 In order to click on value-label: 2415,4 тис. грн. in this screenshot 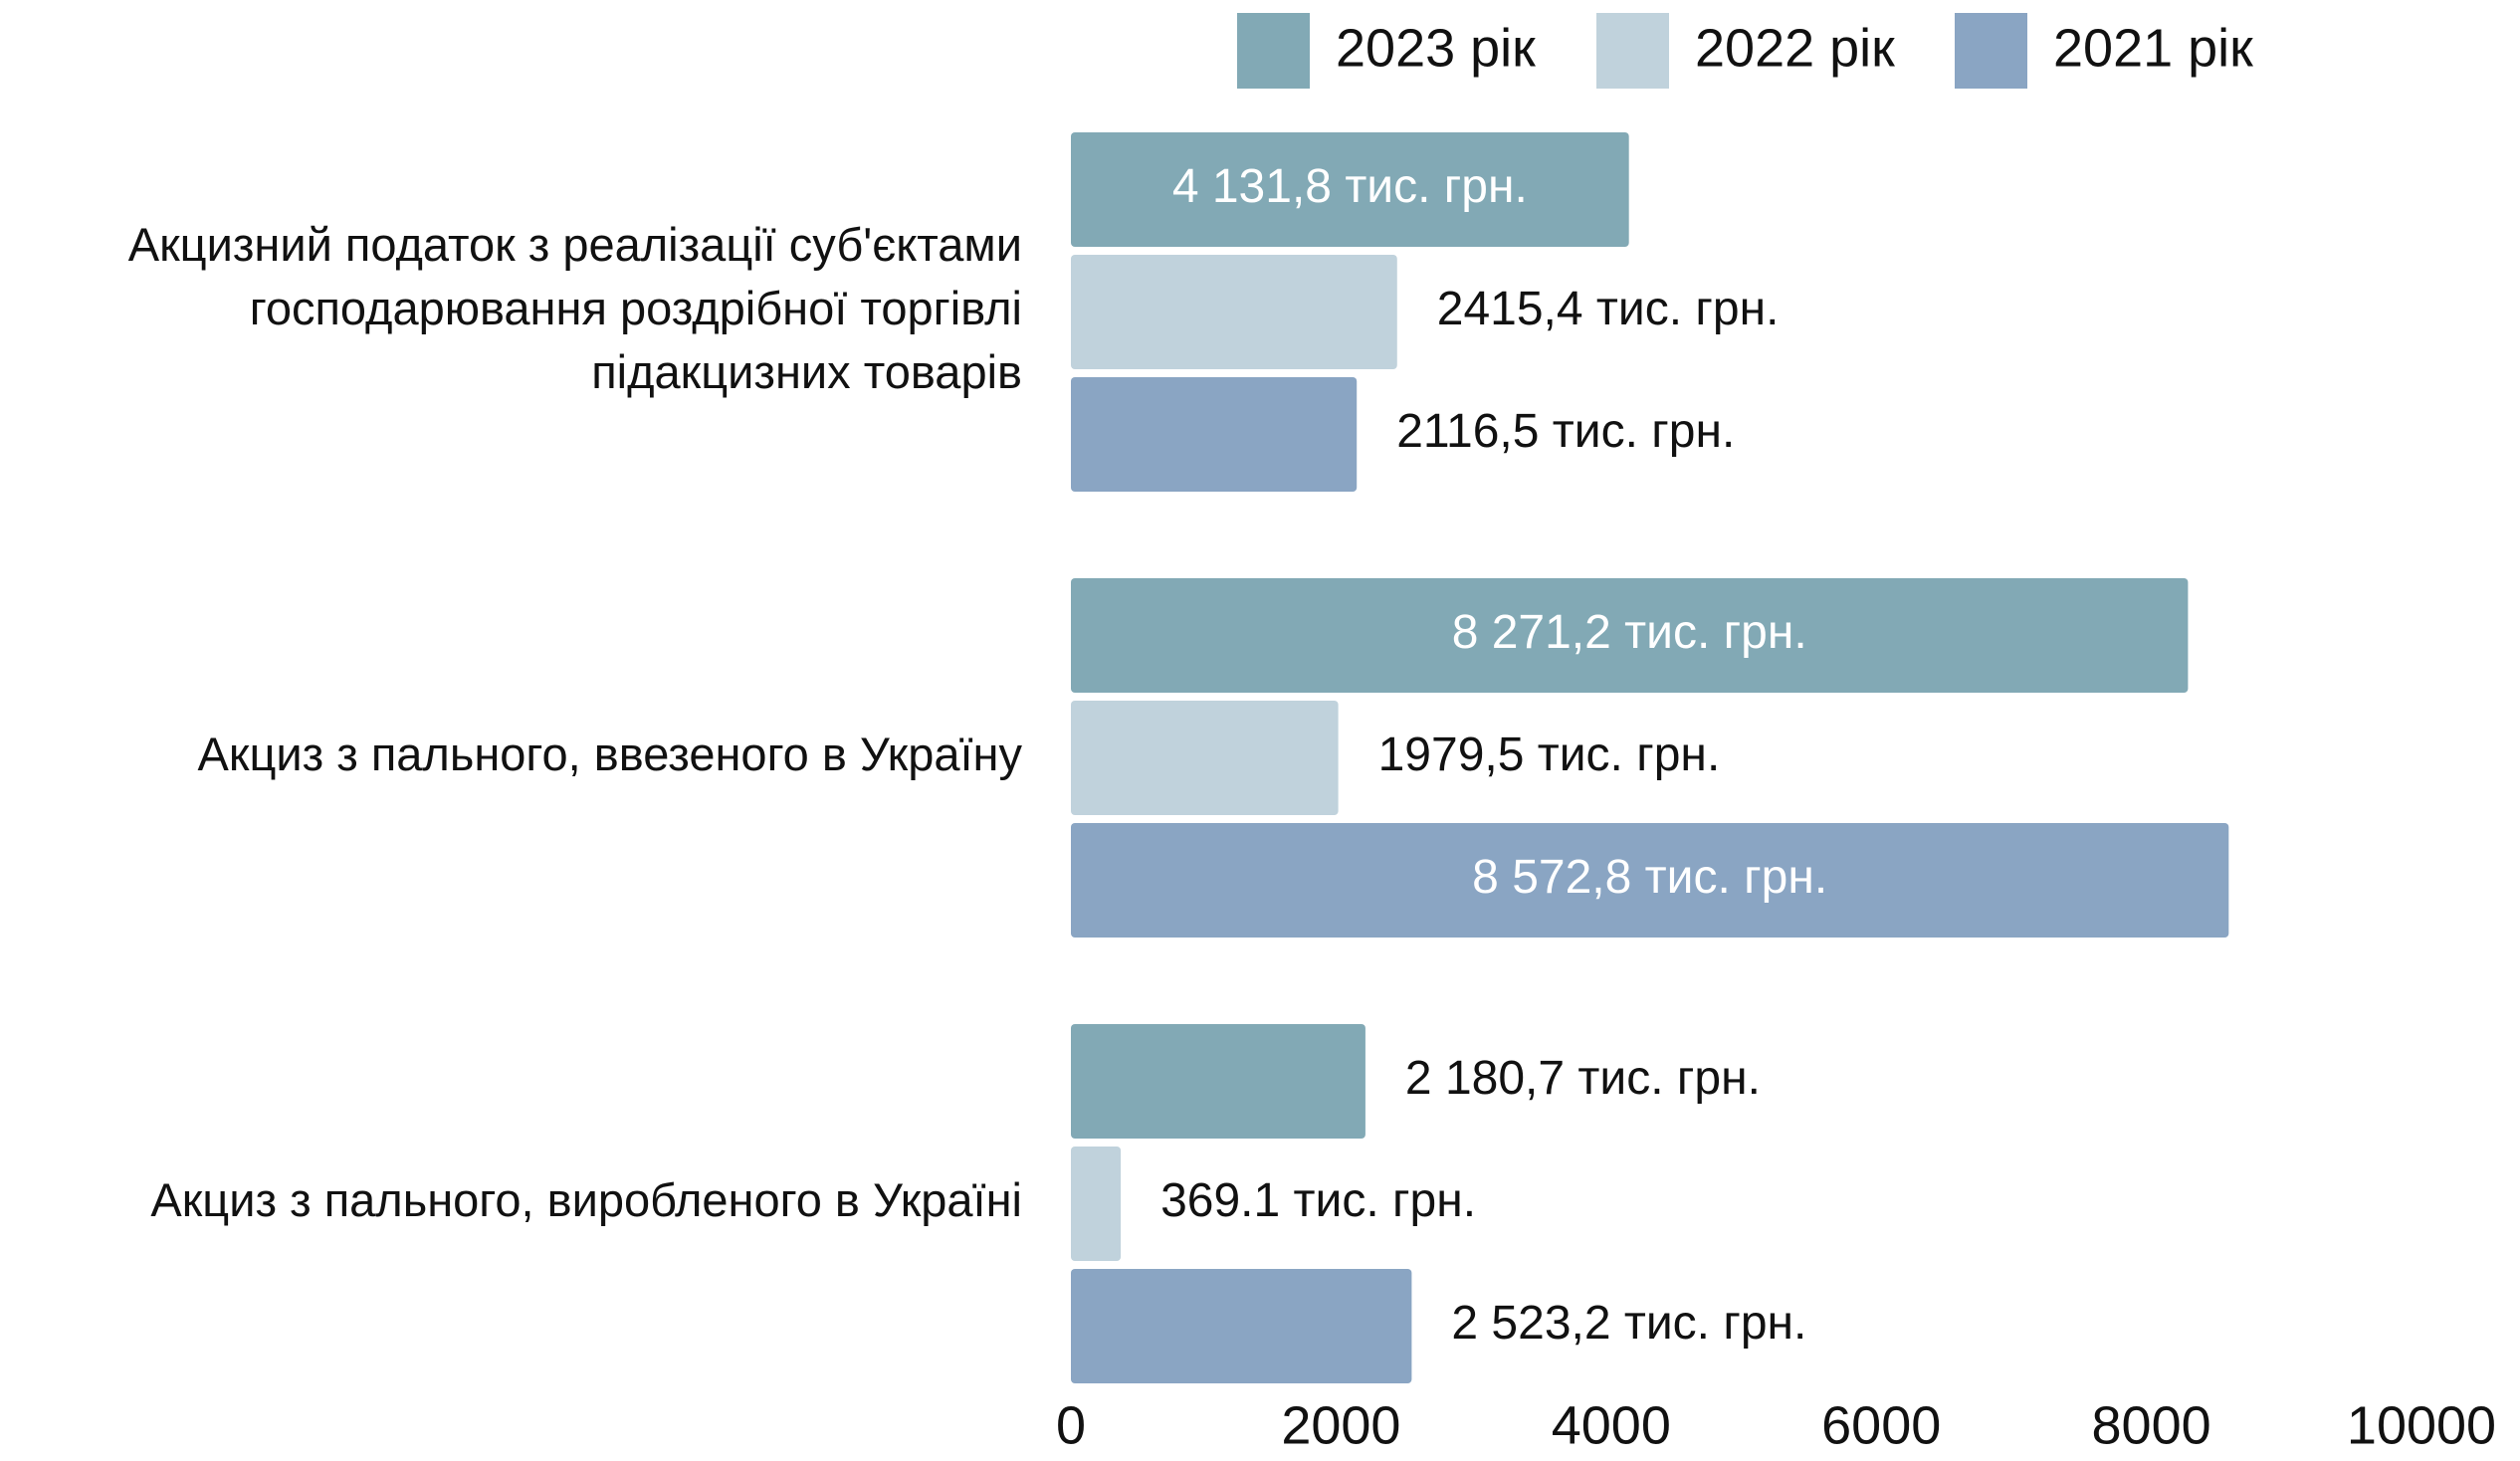, I will do `click(1608, 309)`.